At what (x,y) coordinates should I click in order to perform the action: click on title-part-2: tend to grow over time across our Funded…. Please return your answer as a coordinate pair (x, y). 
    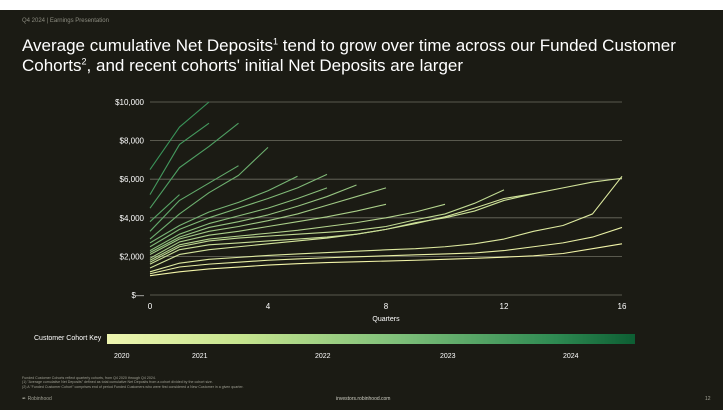
    Looking at the image, I should click on (349, 55).